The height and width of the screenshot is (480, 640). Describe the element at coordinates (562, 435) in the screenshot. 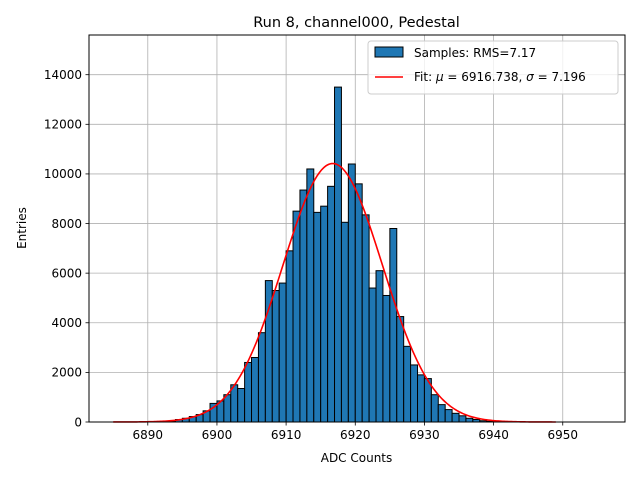

I see `x-tick-label: 6950` at that location.